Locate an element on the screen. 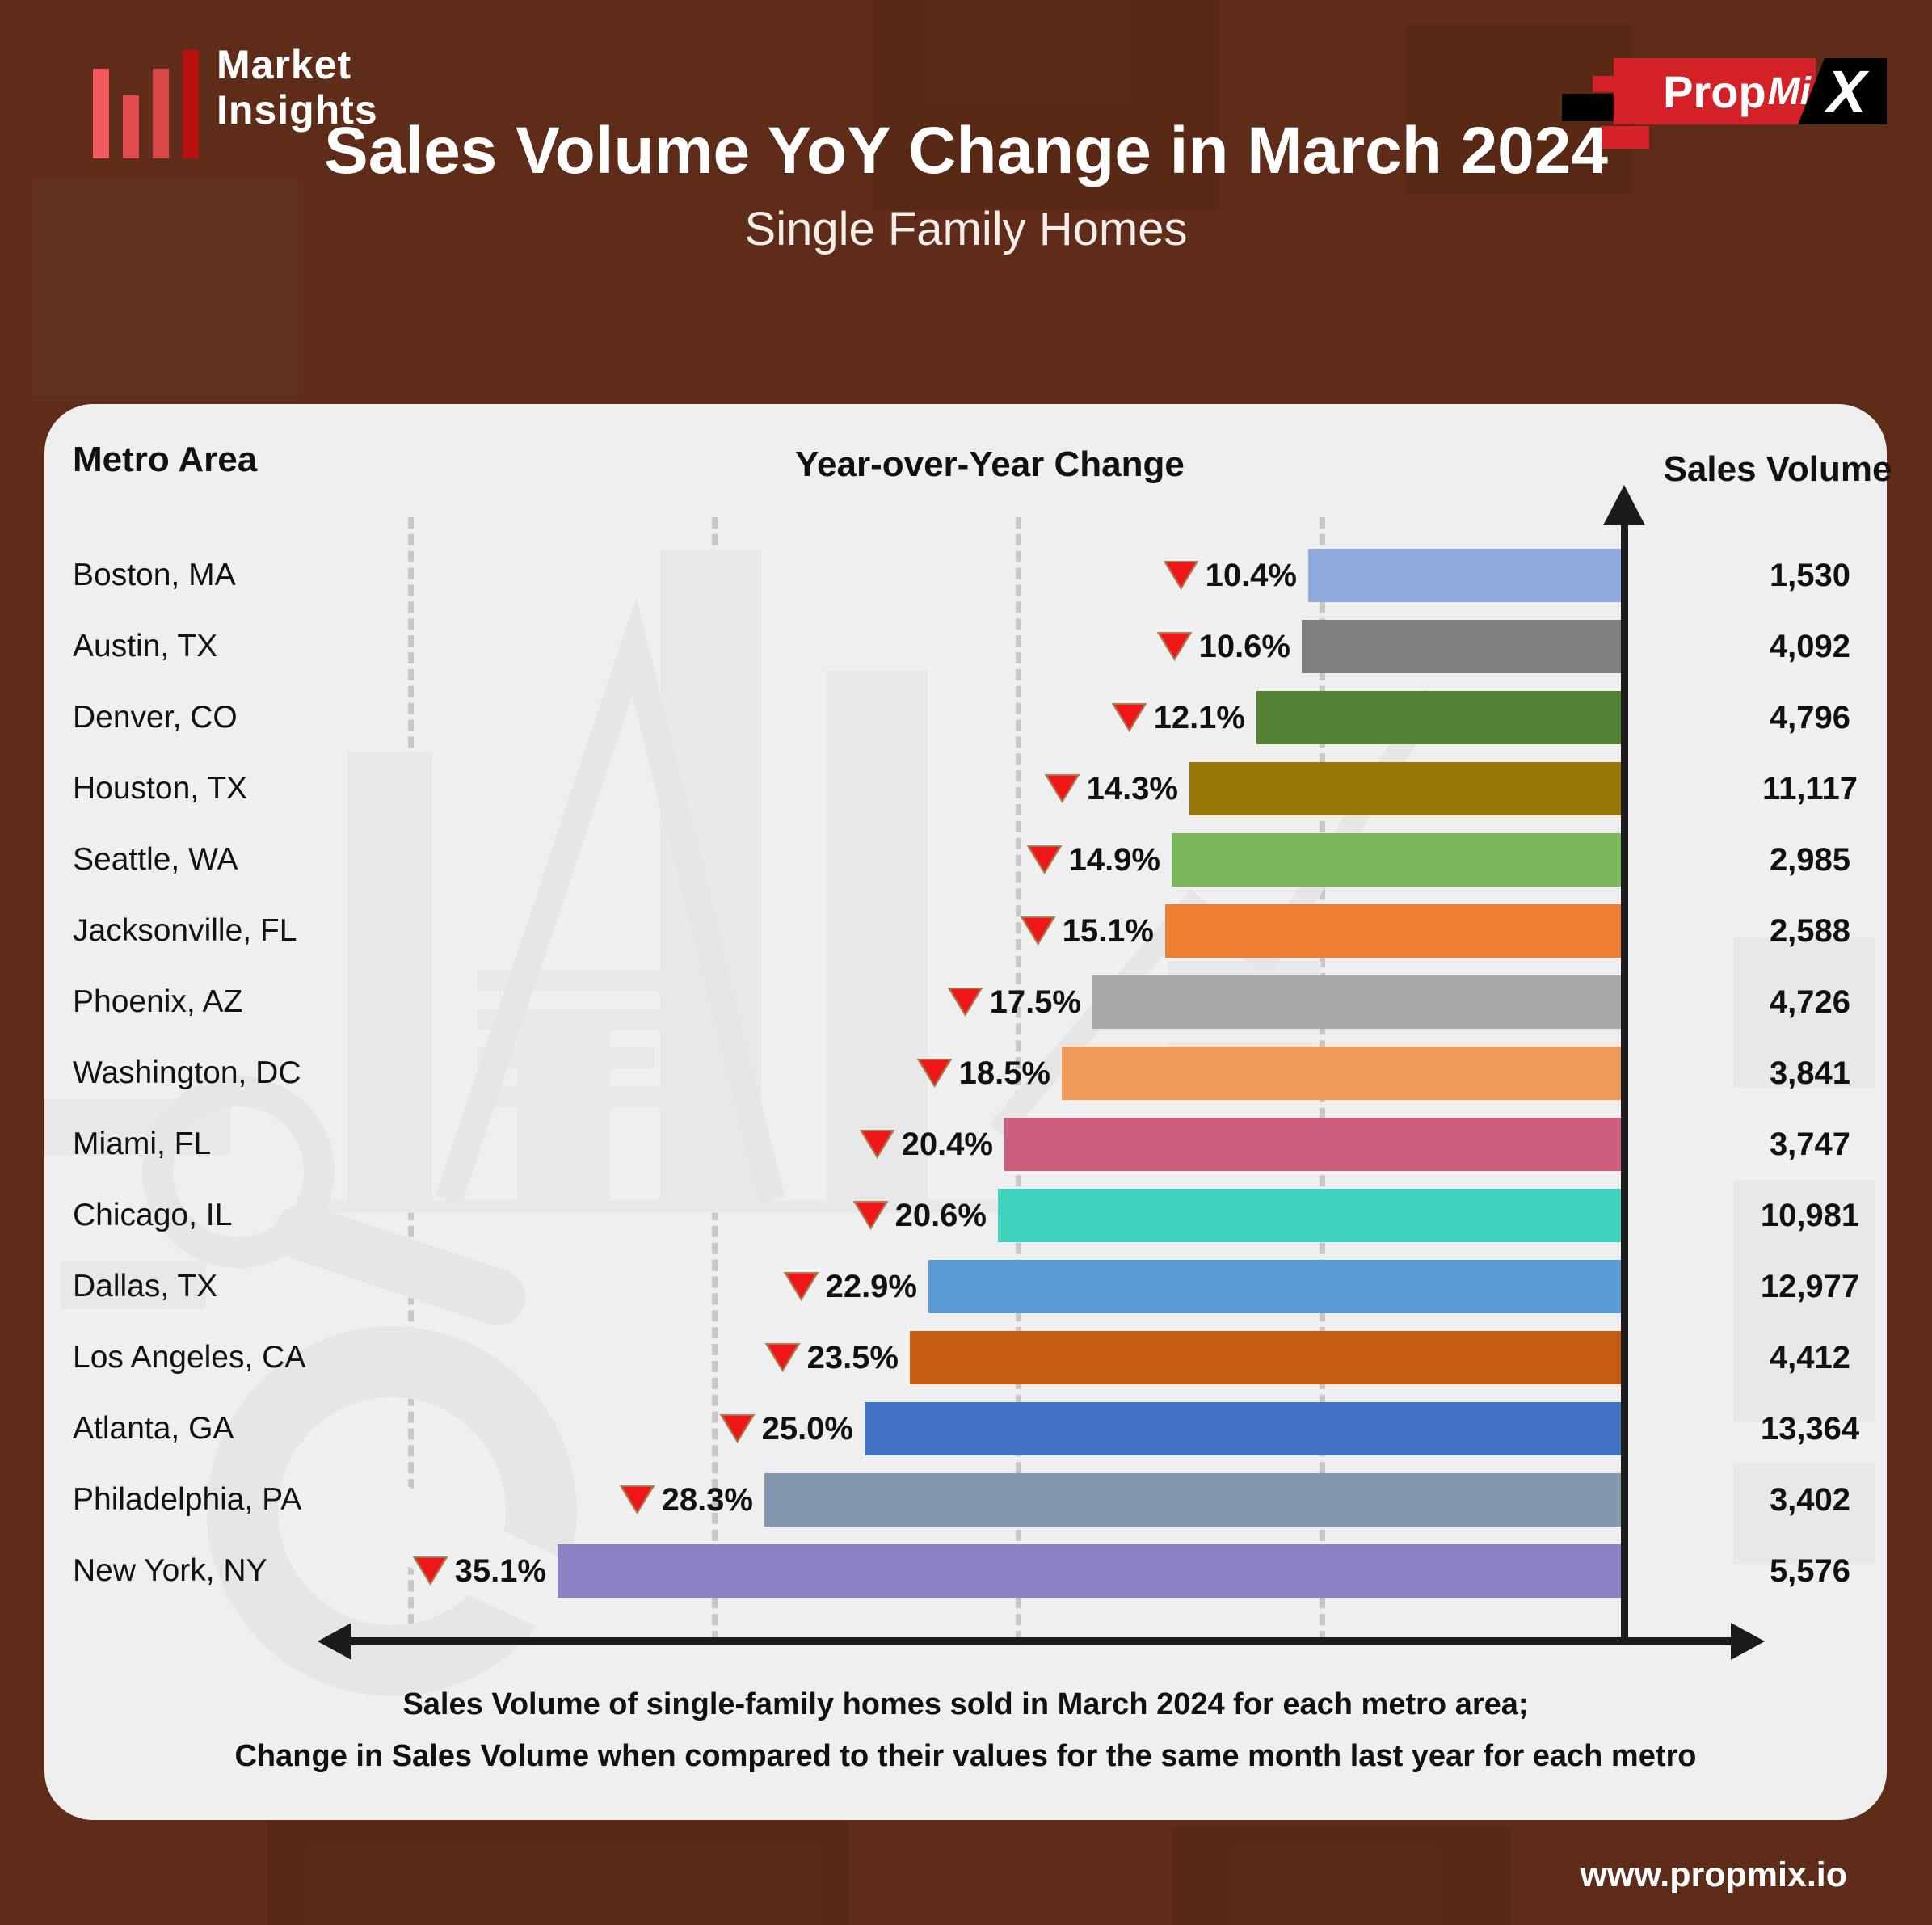 This screenshot has width=1932, height=1925. sales-volume-value: 4,092 is located at coordinates (1810, 646).